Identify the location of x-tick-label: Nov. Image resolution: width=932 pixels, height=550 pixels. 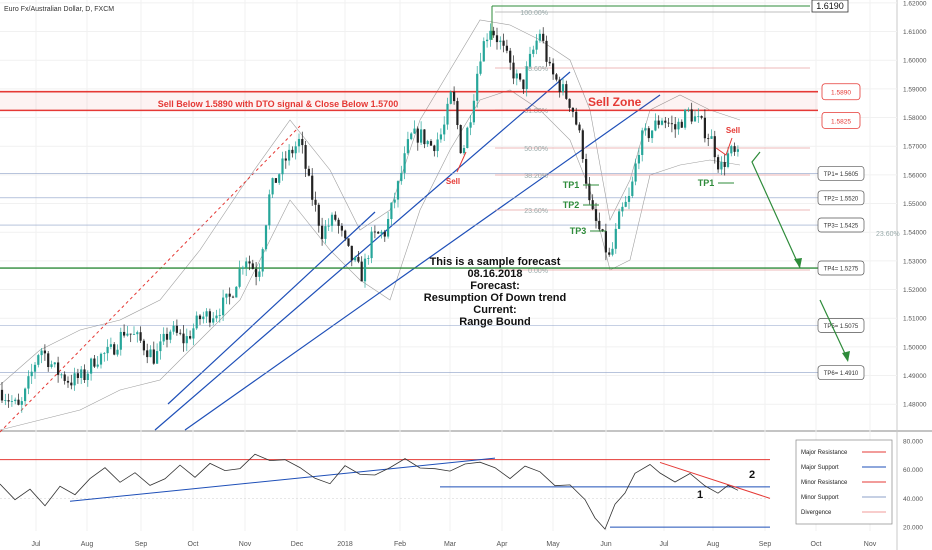
(870, 544).